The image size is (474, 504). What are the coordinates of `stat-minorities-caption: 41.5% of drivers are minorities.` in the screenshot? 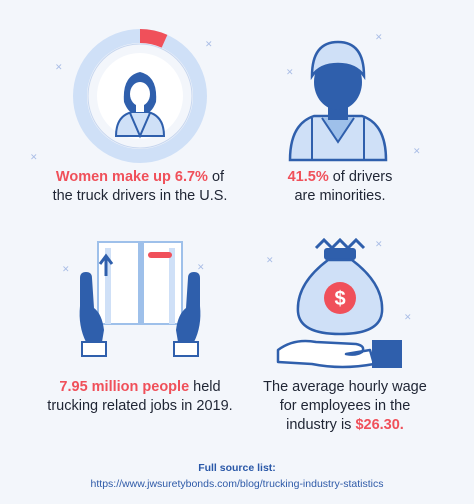 It's located at (340, 187).